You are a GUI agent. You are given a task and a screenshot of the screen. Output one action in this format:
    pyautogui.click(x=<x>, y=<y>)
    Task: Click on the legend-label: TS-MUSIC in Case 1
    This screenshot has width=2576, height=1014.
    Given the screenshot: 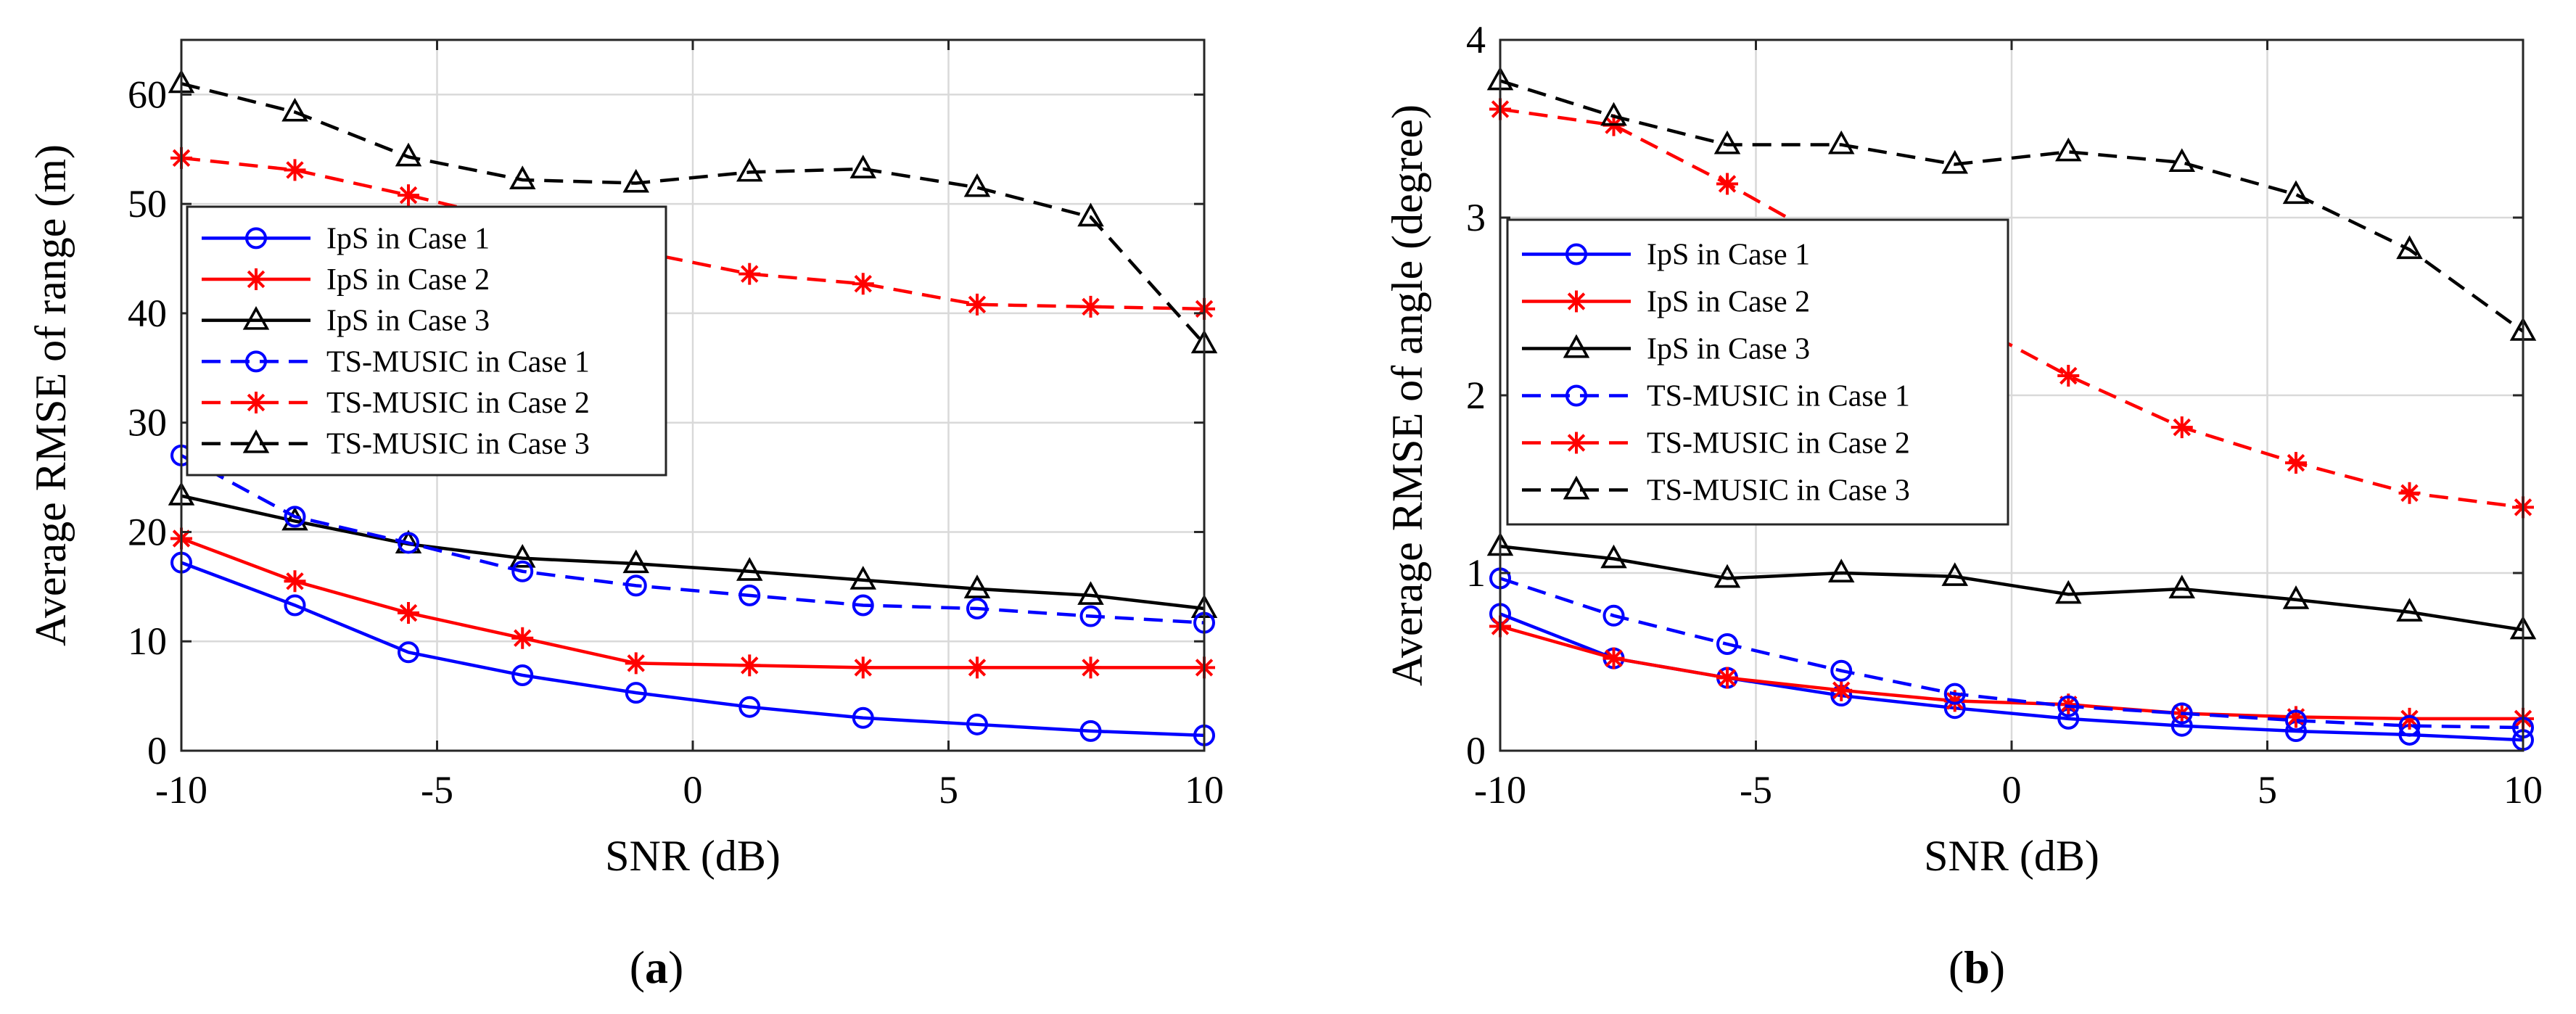 What is the action you would take?
    pyautogui.click(x=1778, y=396)
    